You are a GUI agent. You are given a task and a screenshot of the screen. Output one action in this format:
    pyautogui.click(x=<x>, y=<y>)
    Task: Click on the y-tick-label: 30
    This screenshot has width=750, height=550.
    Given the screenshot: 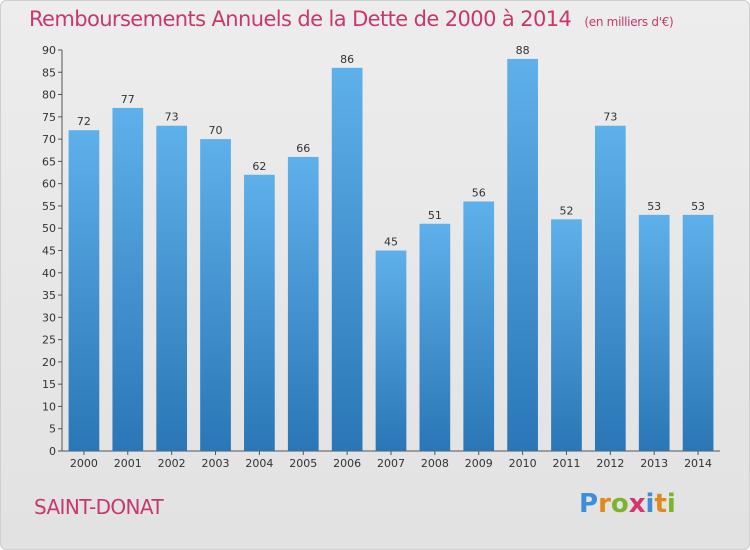 What is the action you would take?
    pyautogui.click(x=49, y=317)
    